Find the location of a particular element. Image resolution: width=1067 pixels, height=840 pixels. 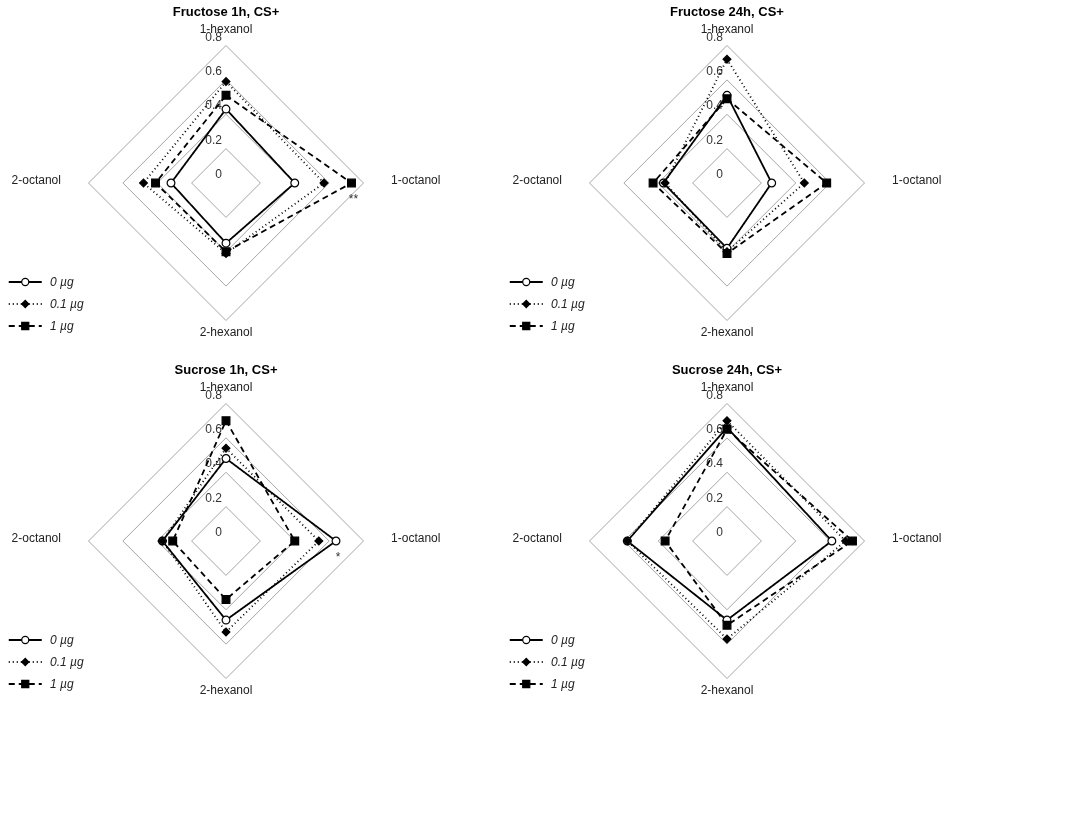

chart-title: Sucrose 1h, CS+ is located at coordinates (226, 369).